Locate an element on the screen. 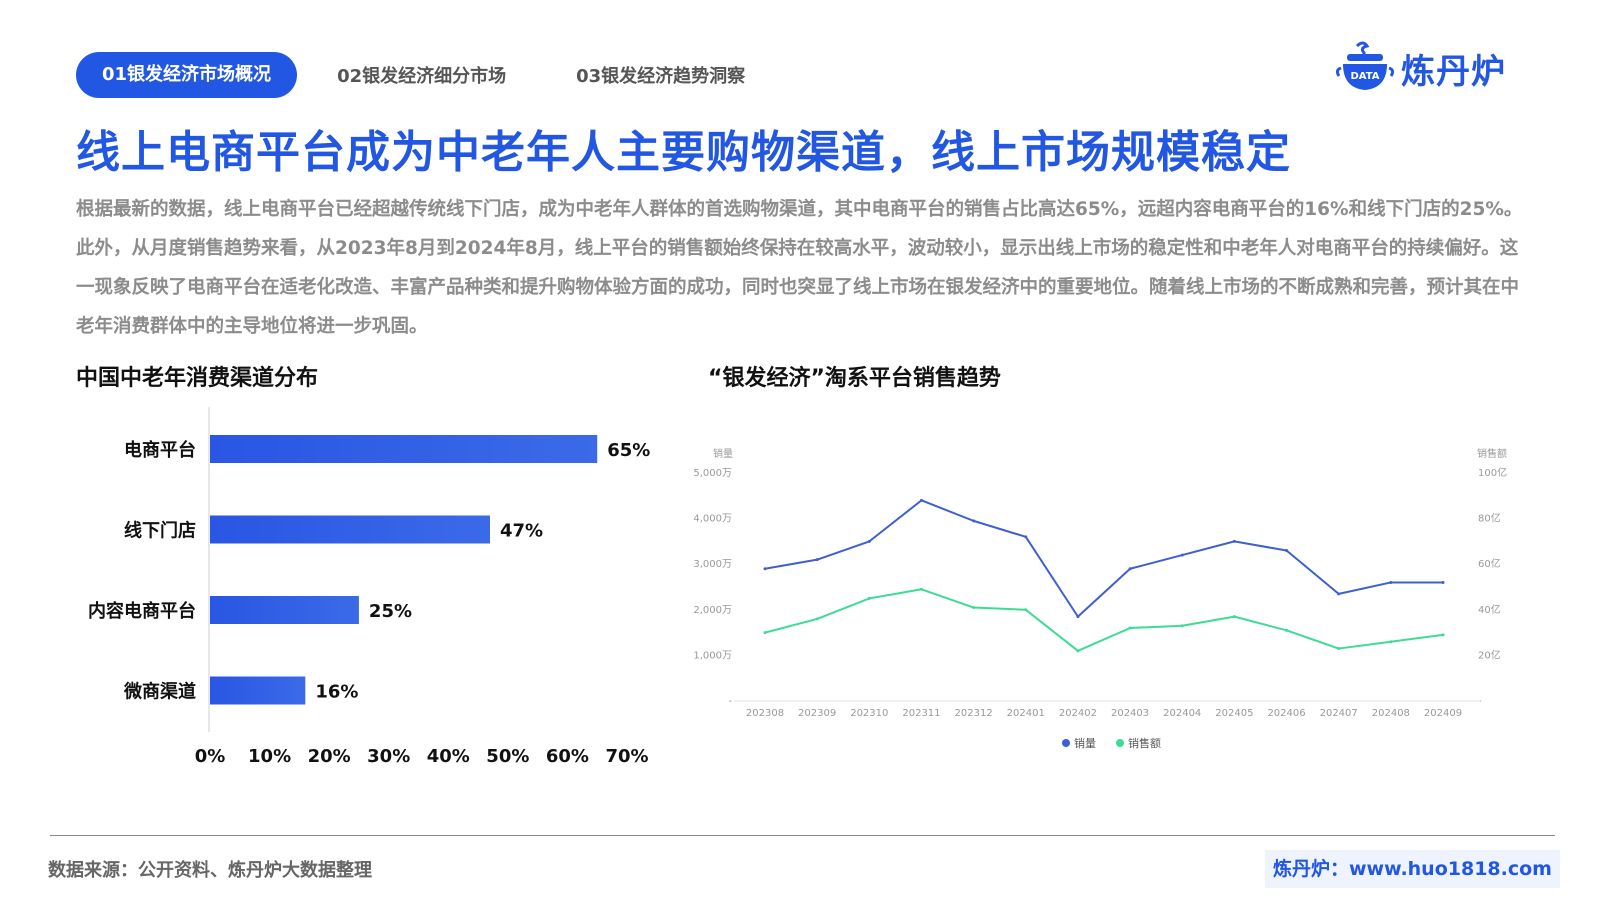  tab-segment-market: 02银发经济细分市场 is located at coordinates (422, 76).